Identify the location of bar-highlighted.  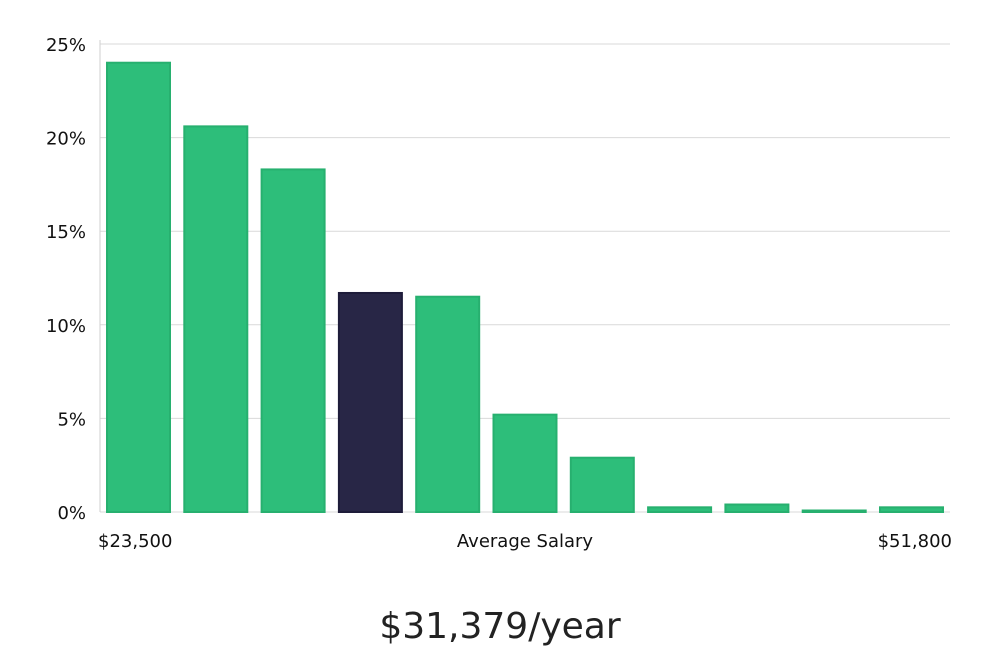
(370, 402).